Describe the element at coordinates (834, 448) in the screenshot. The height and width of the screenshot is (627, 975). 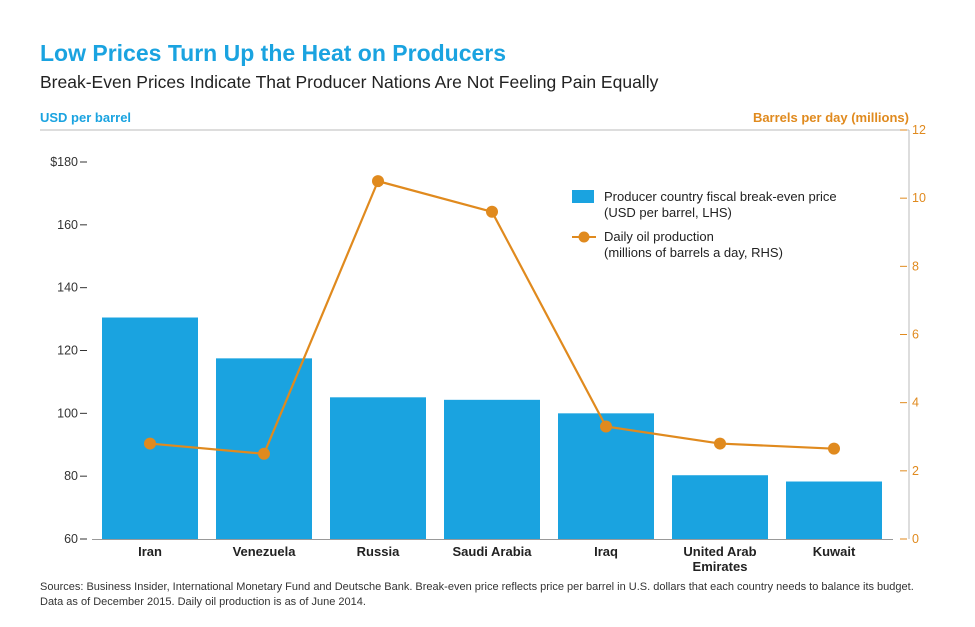
I see `point-kuwait` at that location.